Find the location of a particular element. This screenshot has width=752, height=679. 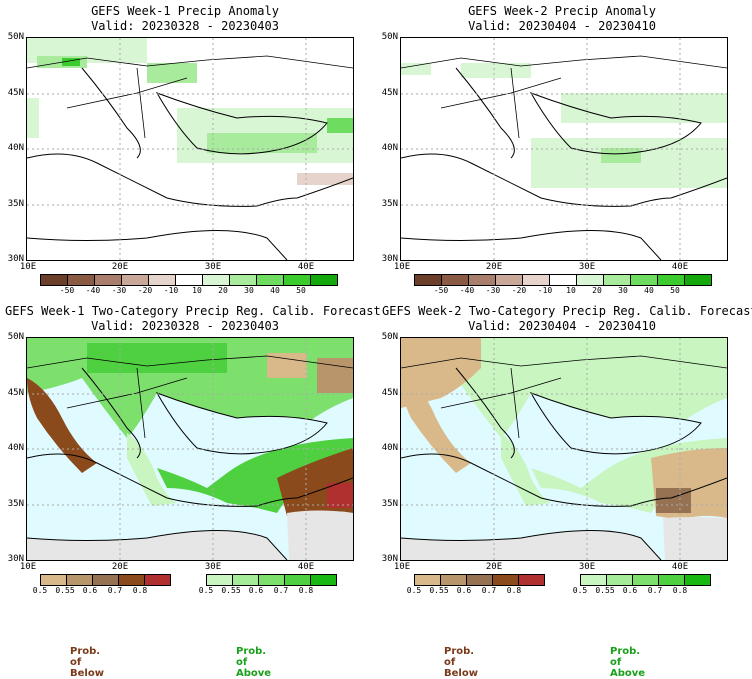

prob-below-colorbar is located at coordinates (479, 580).